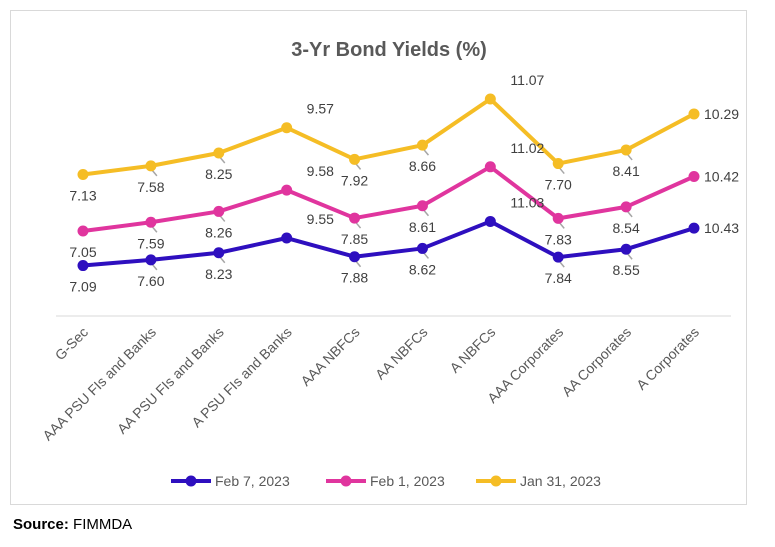  I want to click on data-label: 9.55, so click(320, 219).